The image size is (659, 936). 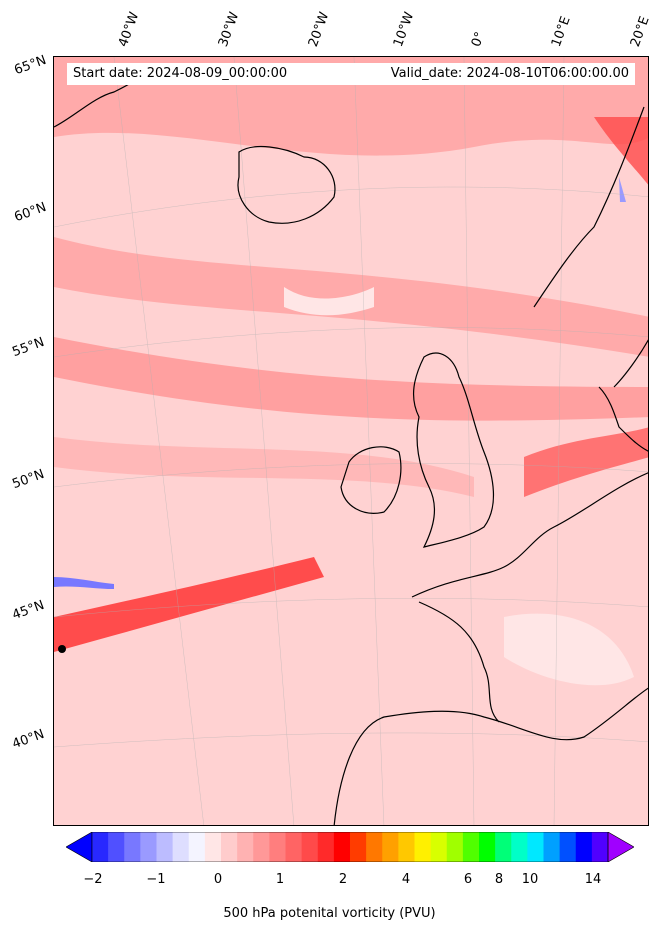 I want to click on cb-tick: 4, so click(x=406, y=879).